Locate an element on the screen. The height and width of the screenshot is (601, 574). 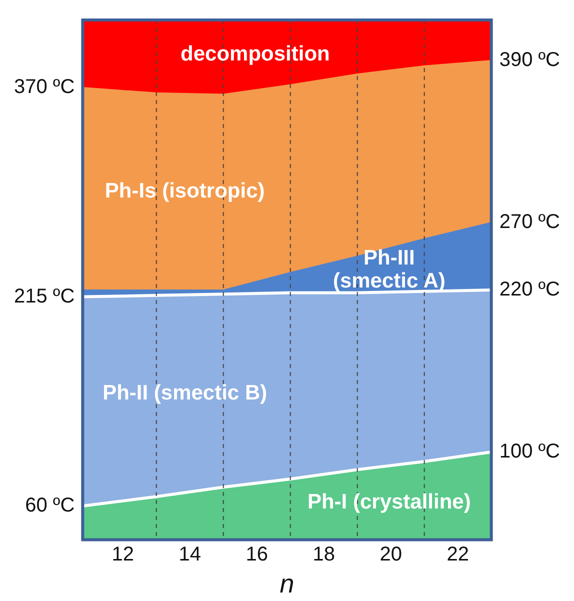
y-tick-label: 60 ºC is located at coordinates (50, 505).